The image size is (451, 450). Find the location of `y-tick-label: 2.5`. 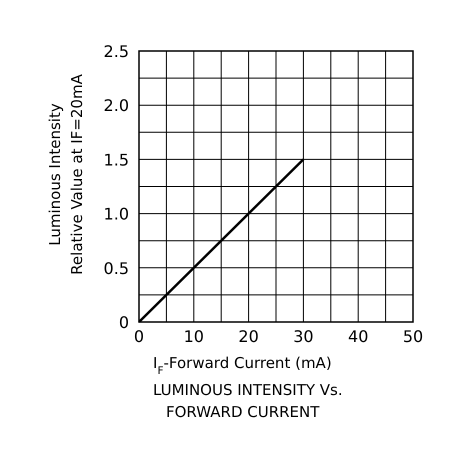

y-tick-label: 2.5 is located at coordinates (116, 51).